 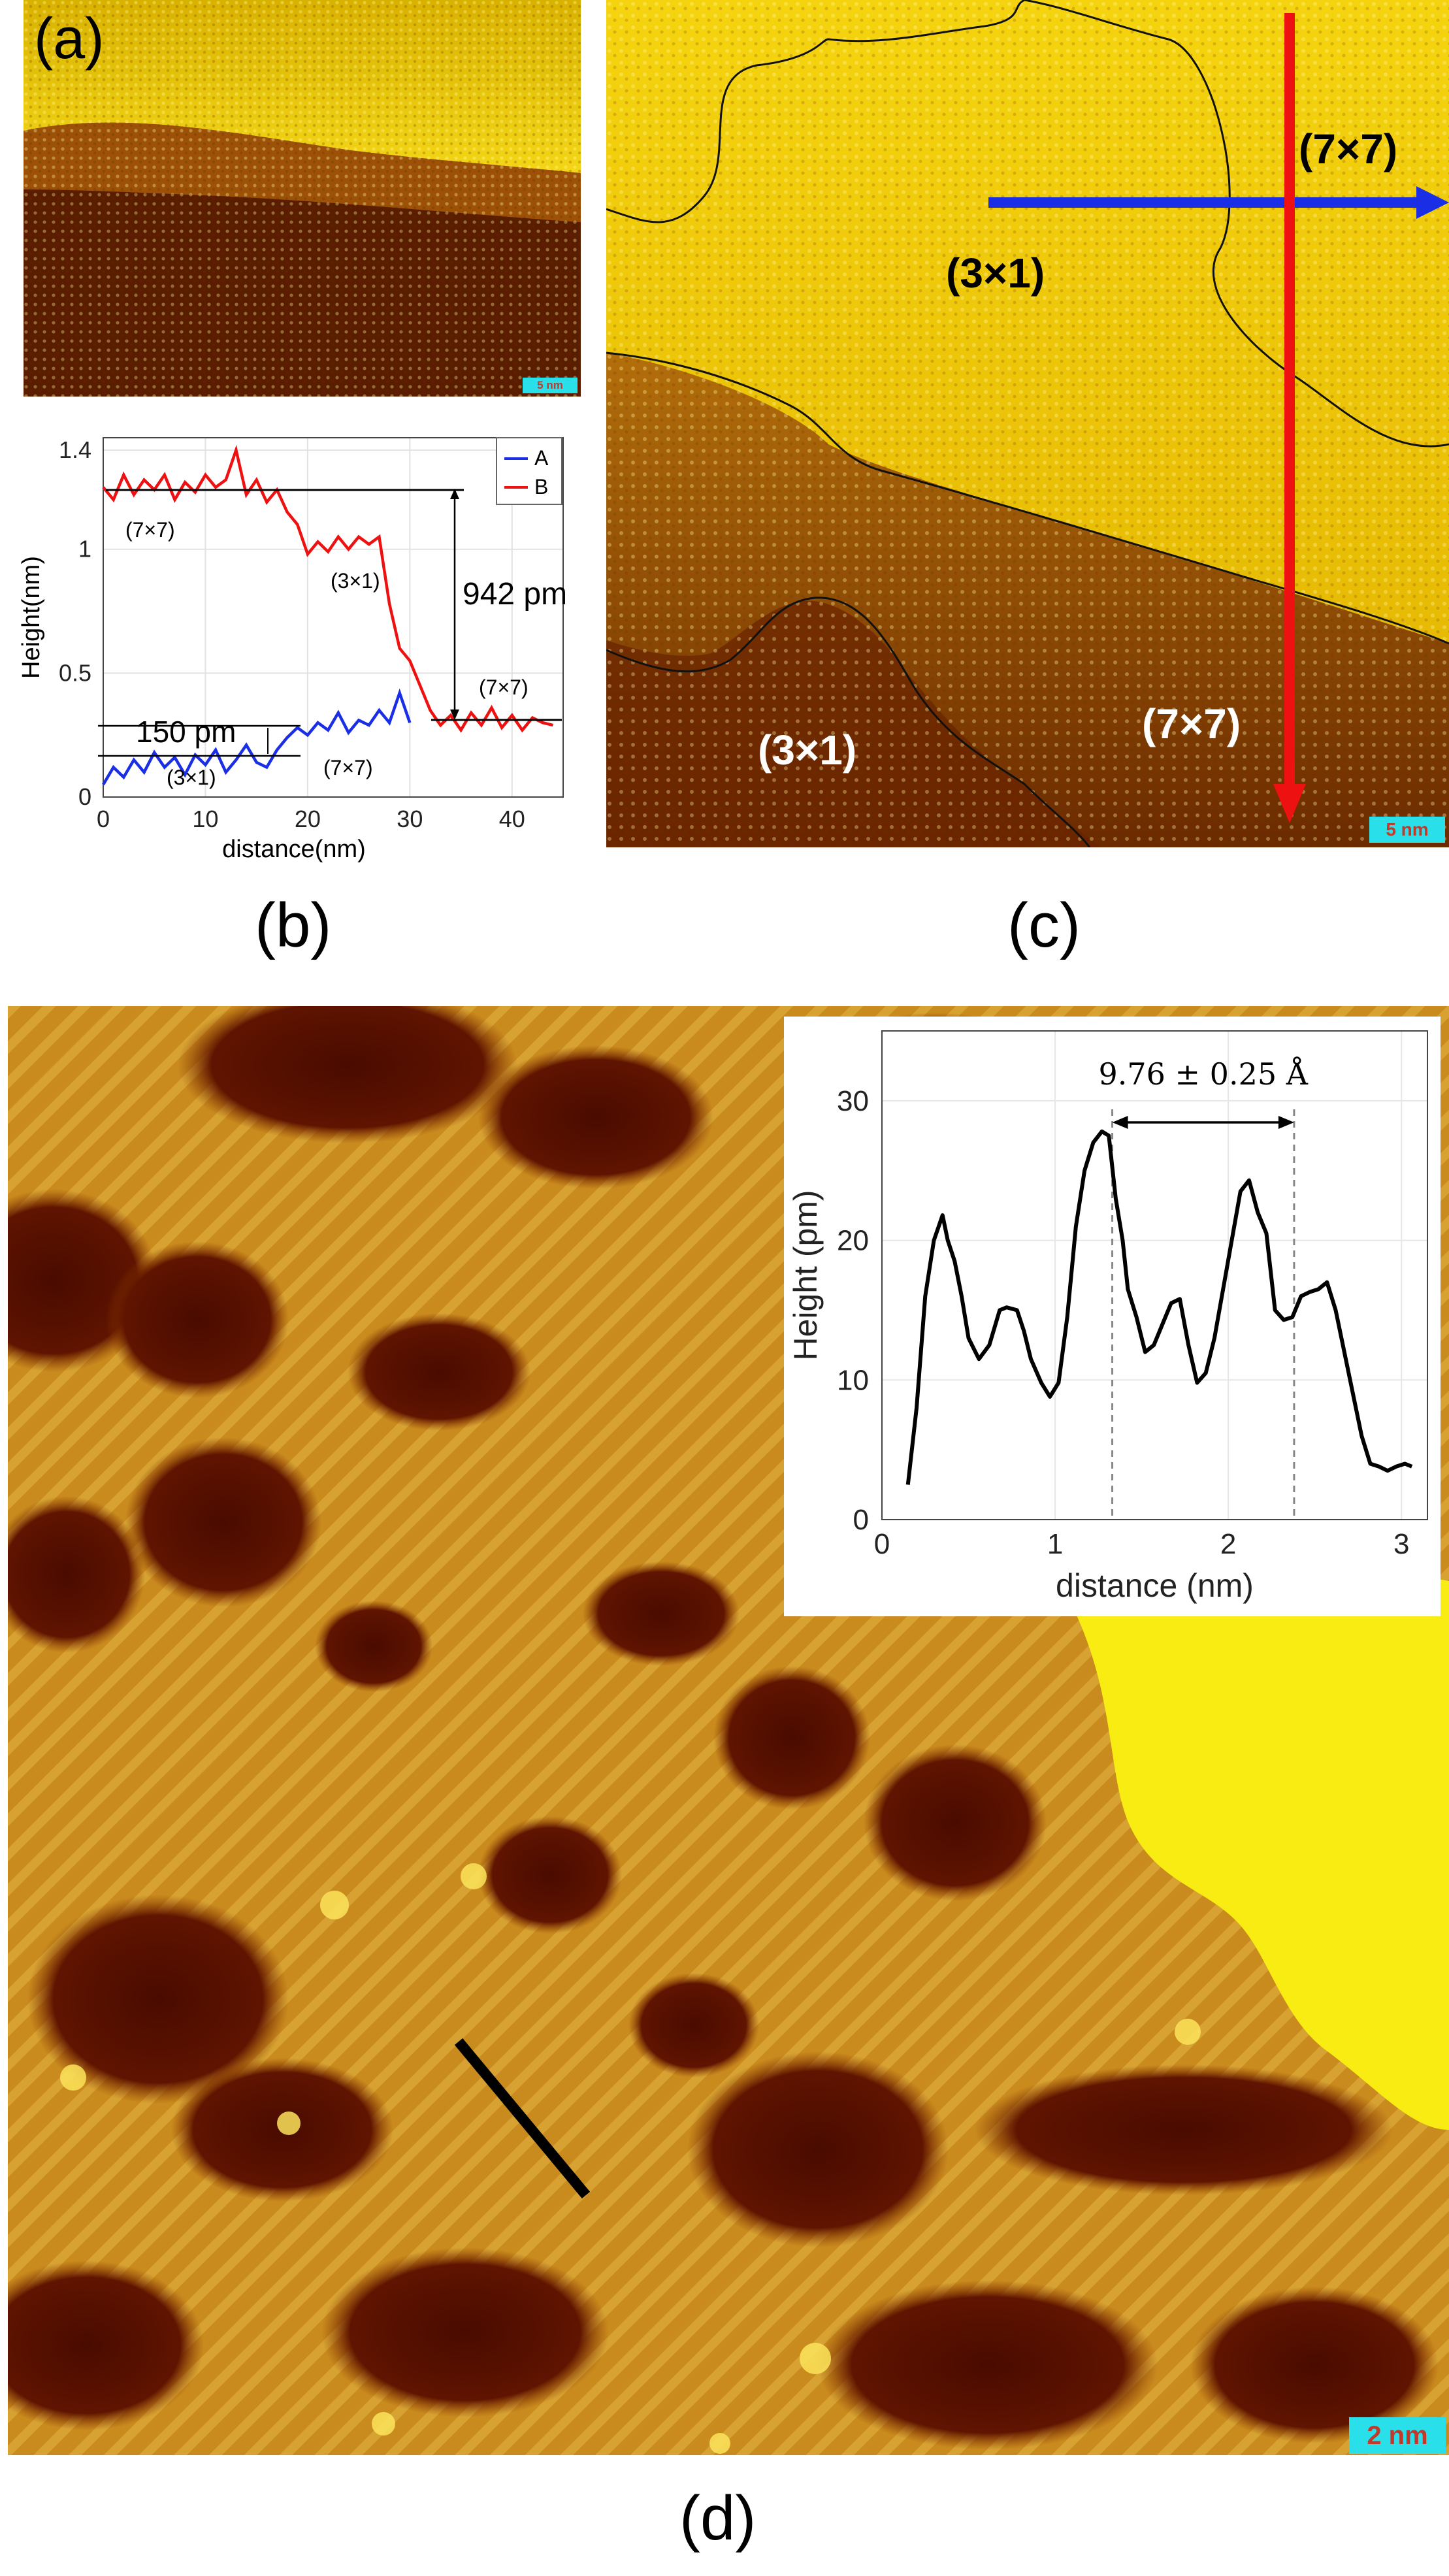 What do you see at coordinates (529, 471) in the screenshot?
I see `panel-b-legend: A B` at bounding box center [529, 471].